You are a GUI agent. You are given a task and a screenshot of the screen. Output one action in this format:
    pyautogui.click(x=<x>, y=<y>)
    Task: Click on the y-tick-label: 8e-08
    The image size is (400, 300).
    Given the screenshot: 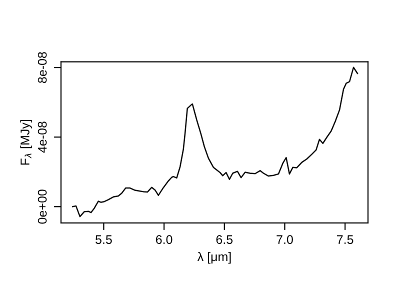 What is the action you would take?
    pyautogui.click(x=42, y=67)
    